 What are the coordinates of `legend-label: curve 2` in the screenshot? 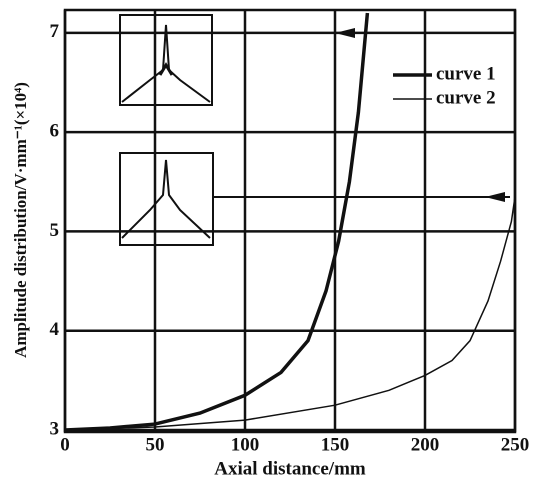 It's located at (466, 97).